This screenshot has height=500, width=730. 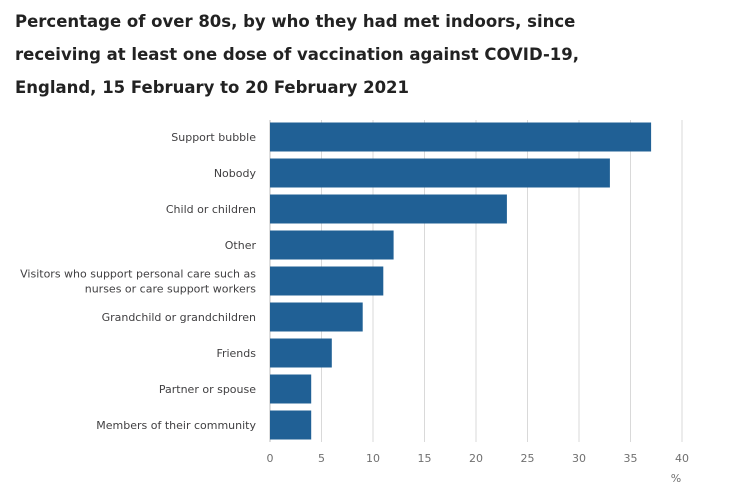 I want to click on category-label: Grandchild or grandchildren, so click(x=179, y=317).